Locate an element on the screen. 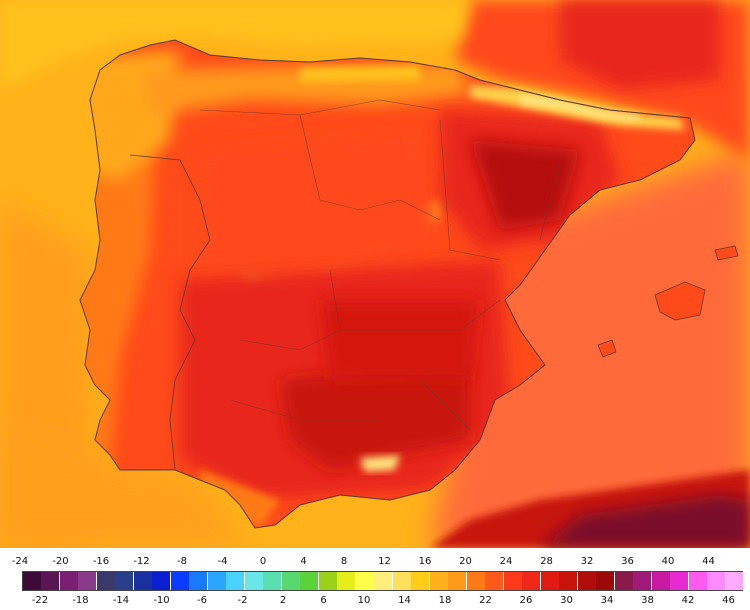 The width and height of the screenshot is (750, 610). legend-upper-label: 12 is located at coordinates (384, 561).